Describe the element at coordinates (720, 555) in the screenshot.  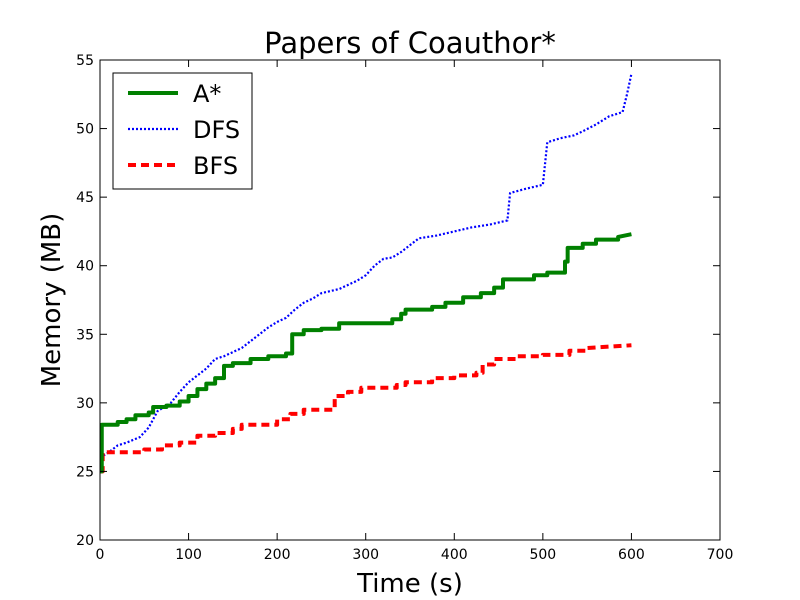
I see `x-tick-label: 700` at that location.